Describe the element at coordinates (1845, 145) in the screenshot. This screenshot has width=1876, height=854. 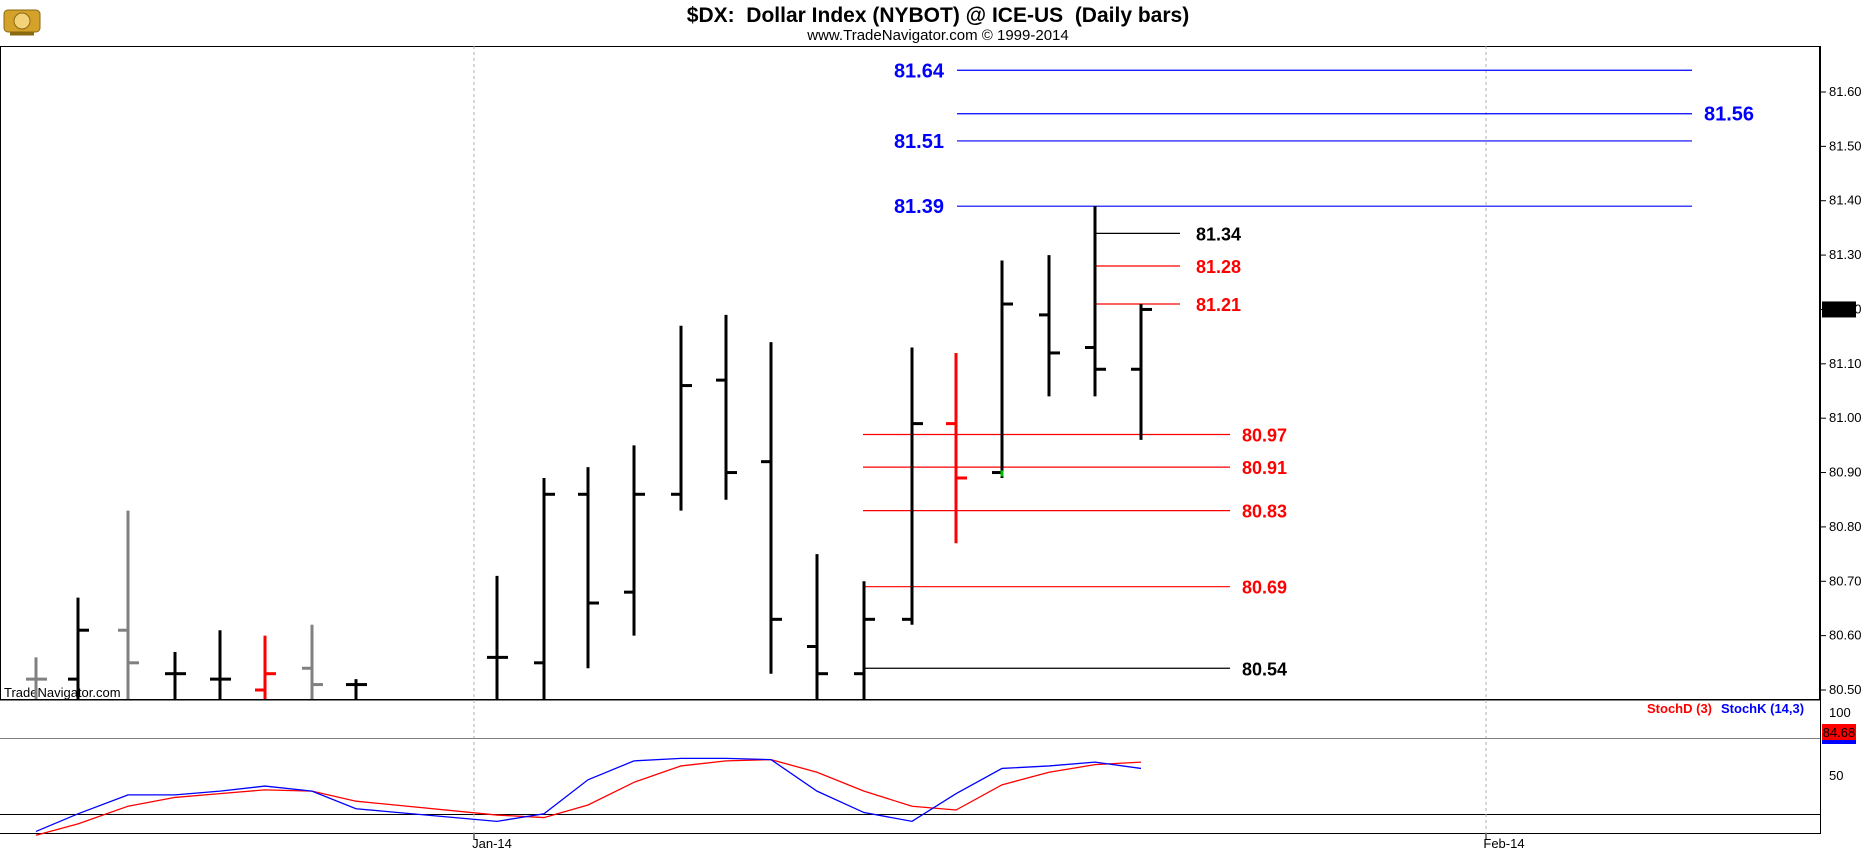
I see `price-tick-label: 81.50` at that location.